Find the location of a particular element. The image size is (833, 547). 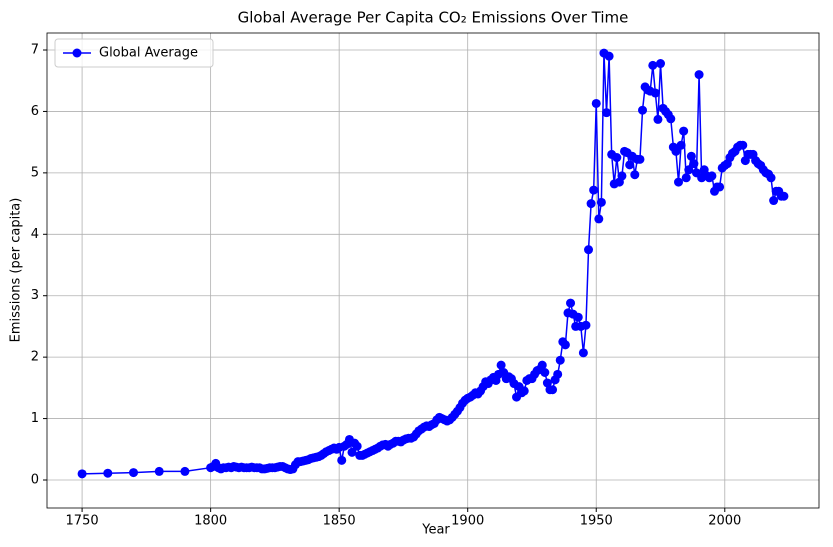

y-tick-label: 2 is located at coordinates (35, 357).